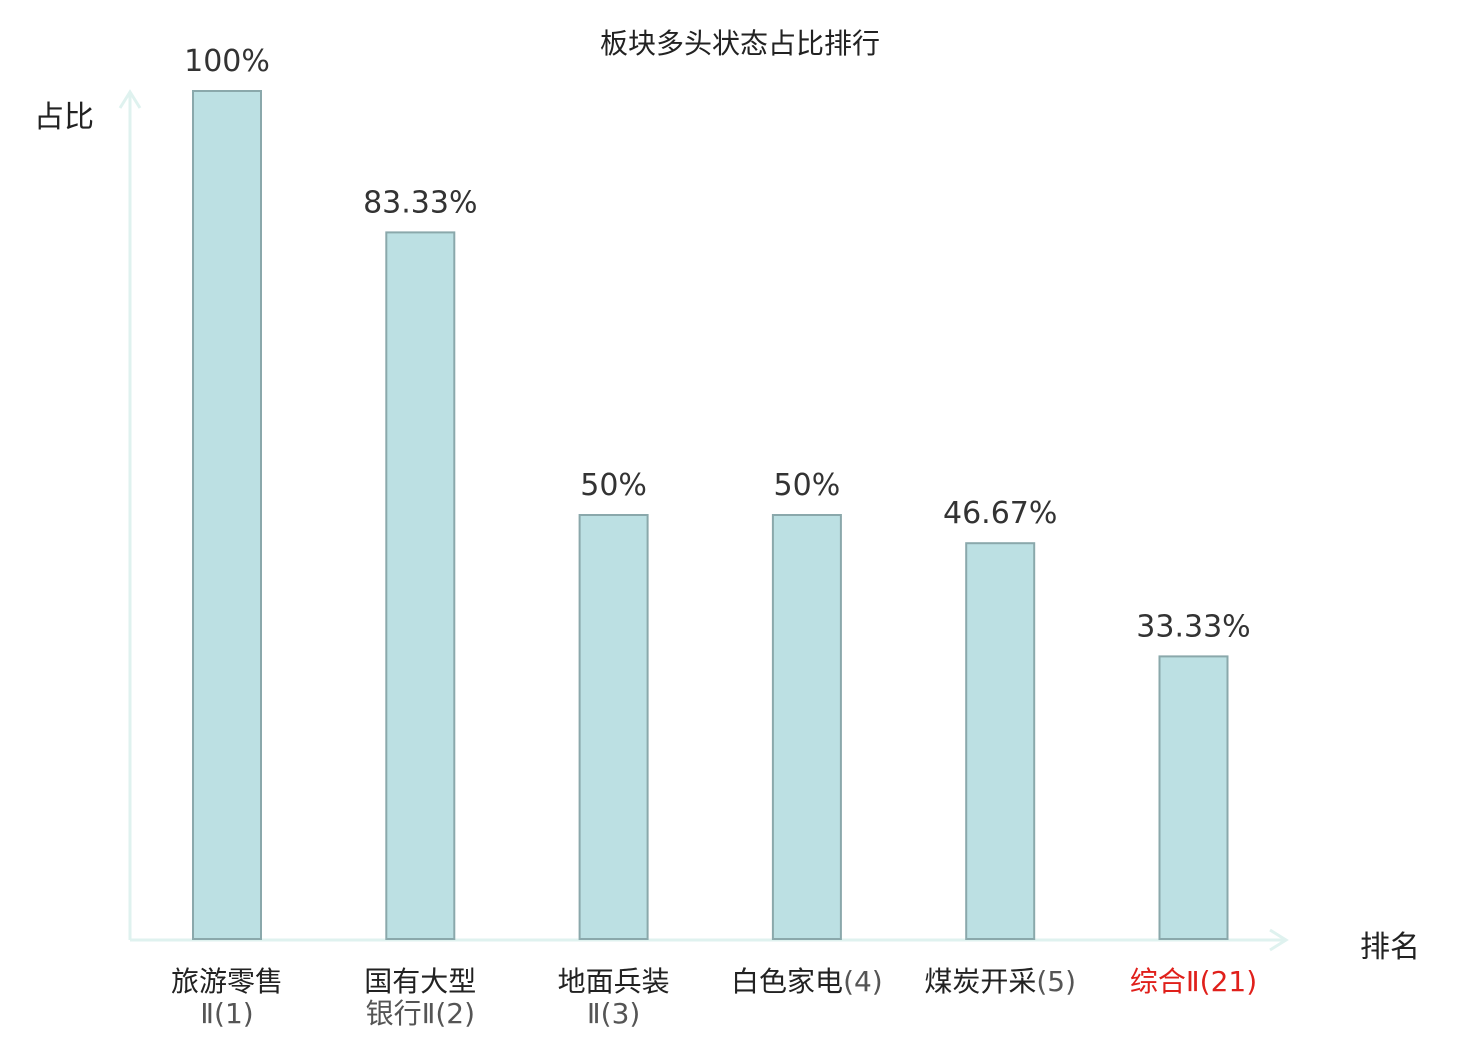 Image resolution: width=1480 pixels, height=1040 pixels. I want to click on category-rank: (4), so click(863, 981).